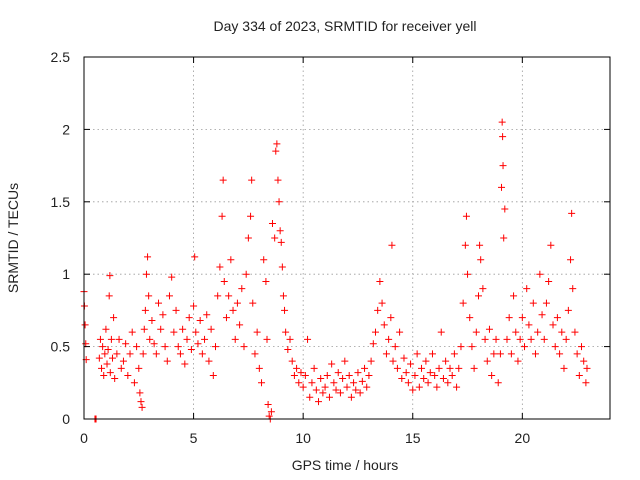  Describe the element at coordinates (66, 419) in the screenshot. I see `y-tick-label: 0` at that location.